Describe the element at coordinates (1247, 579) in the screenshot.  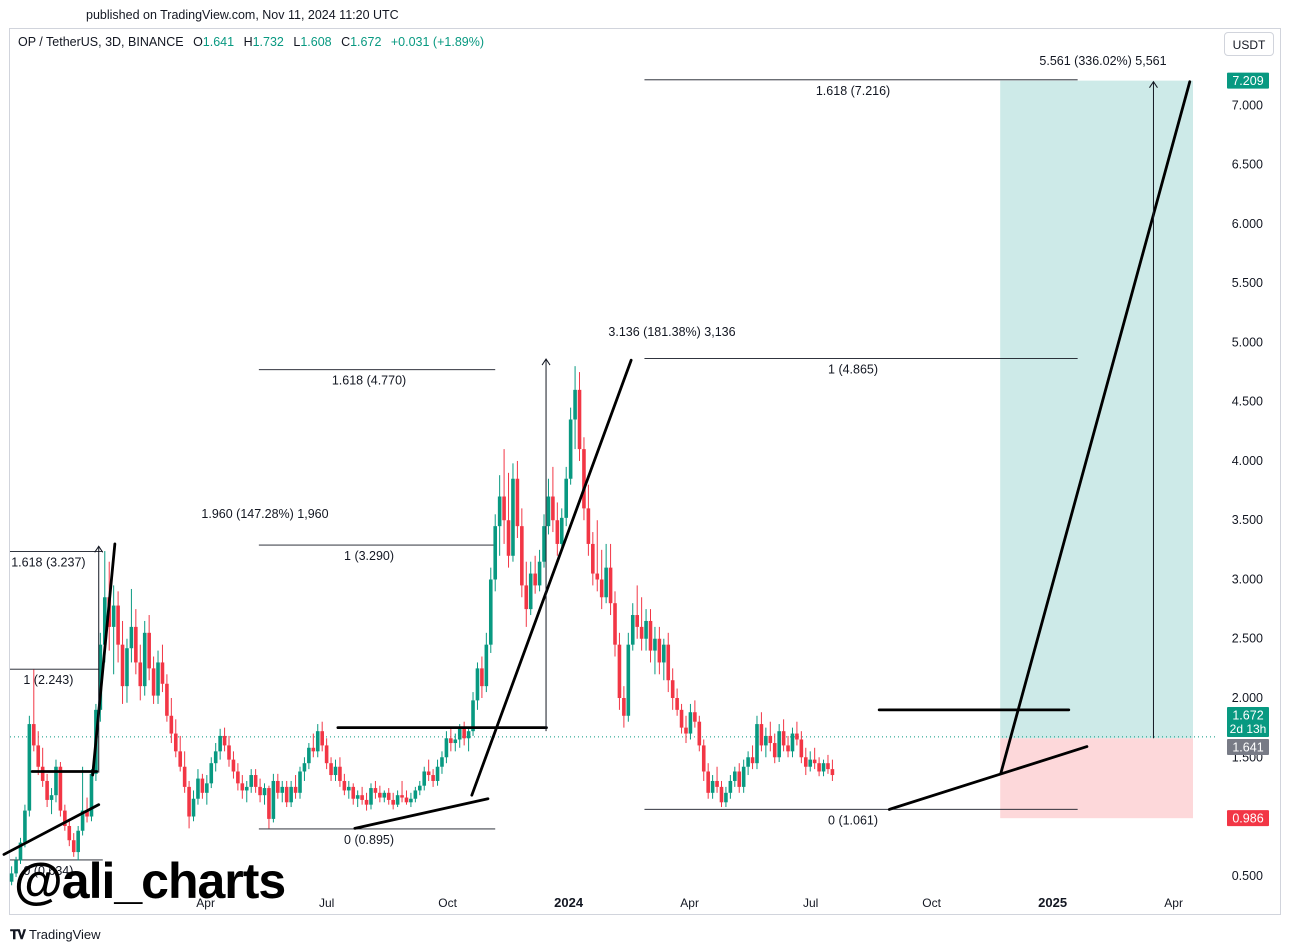
I see `y-tick-label: 3.000` at that location.